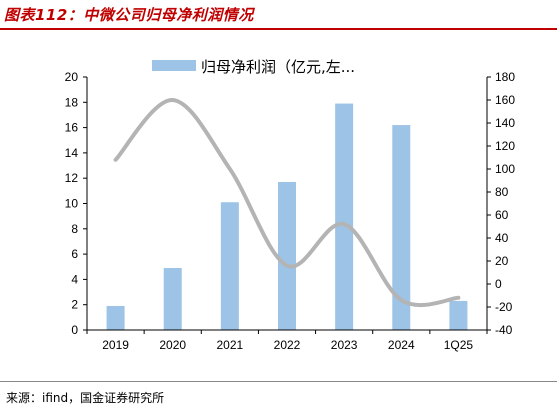 Image resolution: width=557 pixels, height=413 pixels. Describe the element at coordinates (505, 77) in the screenshot. I see `right-tick-label: 180` at that location.